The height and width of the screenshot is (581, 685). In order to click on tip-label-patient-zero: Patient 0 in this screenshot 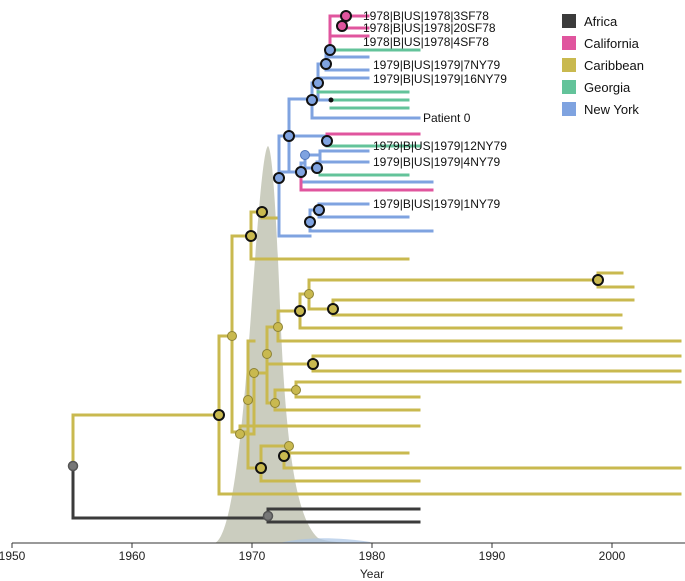, I will do `click(447, 118)`.